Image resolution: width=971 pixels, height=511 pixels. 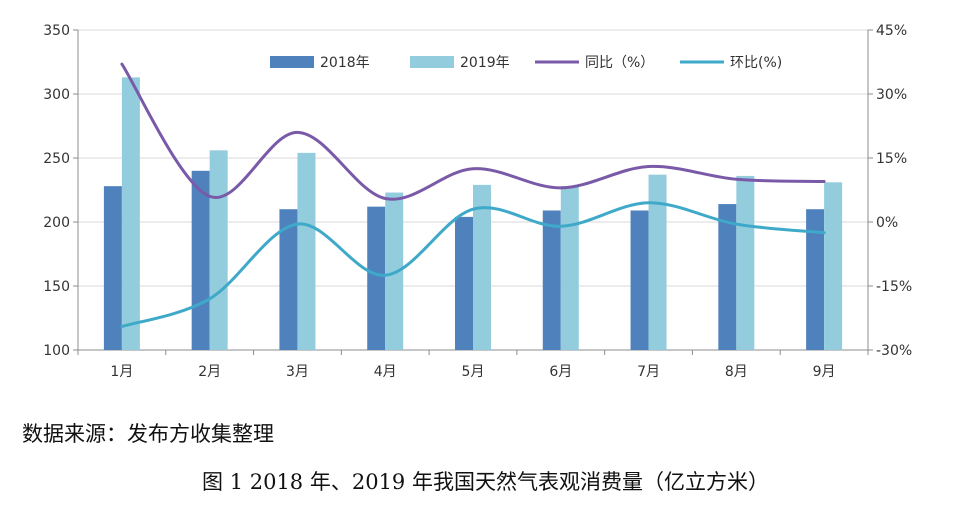 I want to click on x-tick-label: 3月, so click(x=297, y=372).